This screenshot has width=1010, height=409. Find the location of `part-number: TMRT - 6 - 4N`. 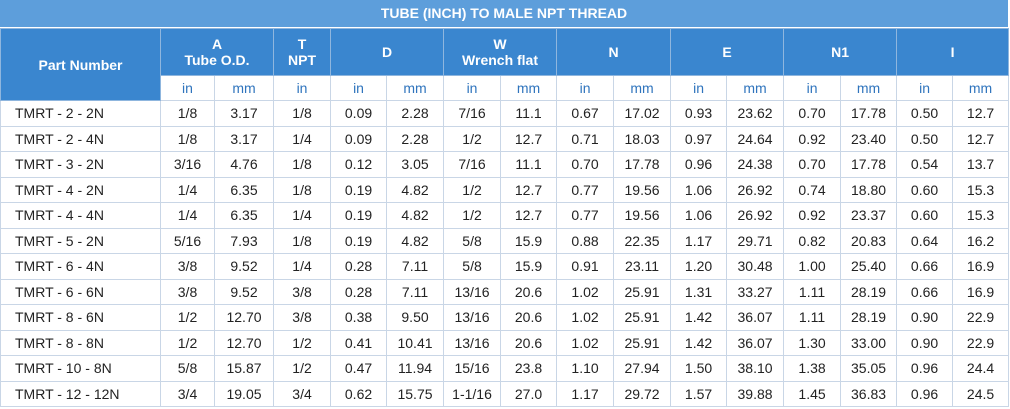

part-number: TMRT - 6 - 4N is located at coordinates (80, 266).